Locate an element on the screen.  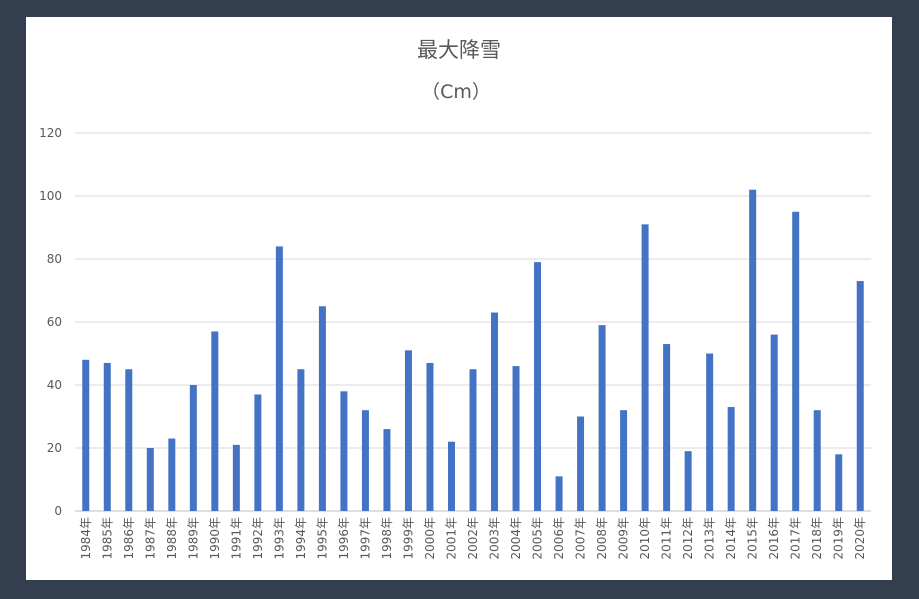
y-tick-label: 100 is located at coordinates (50, 196).